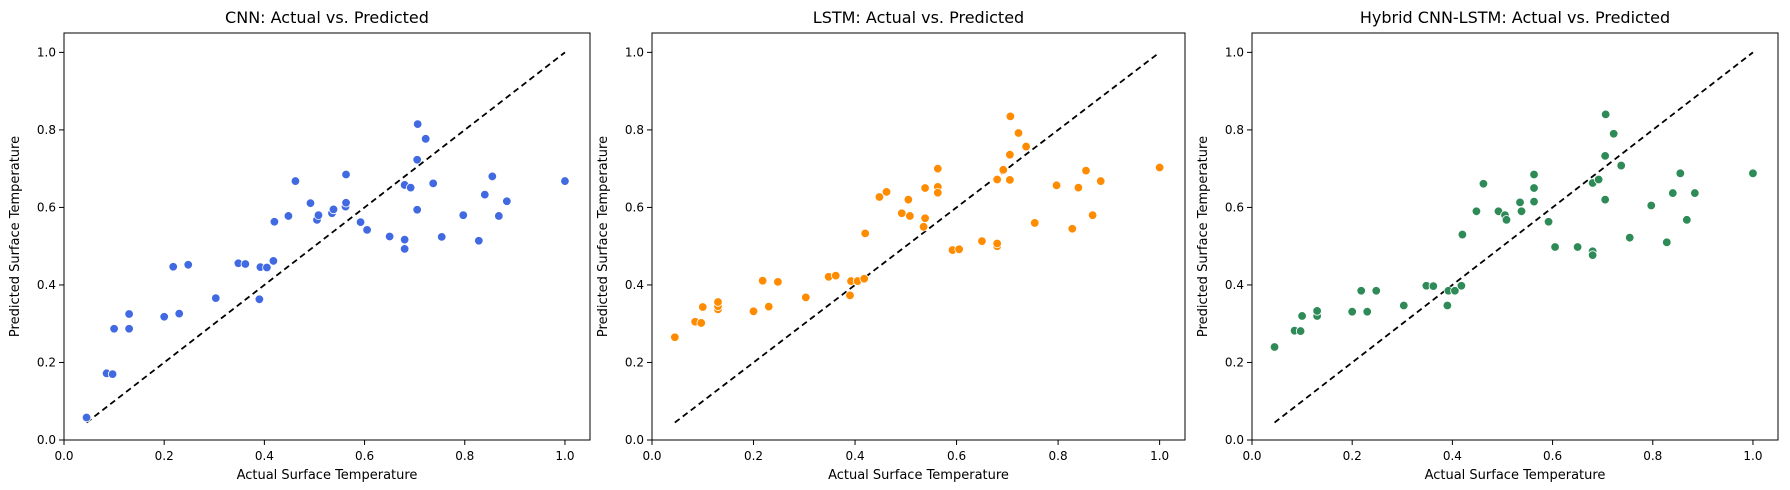  I want to click on x-tick-label: 1.0, so click(564, 456).